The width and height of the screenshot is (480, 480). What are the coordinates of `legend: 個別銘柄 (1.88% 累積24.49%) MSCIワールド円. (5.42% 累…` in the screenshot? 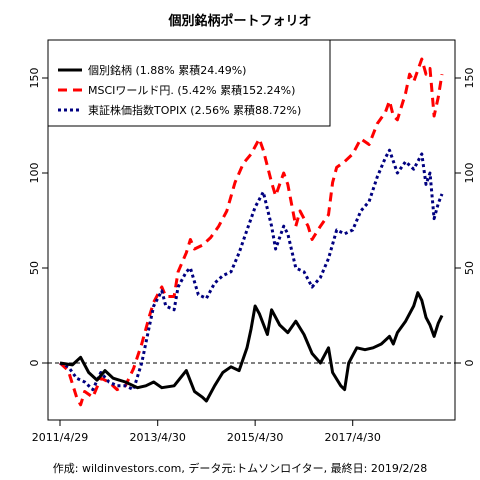 It's located at (189, 83).